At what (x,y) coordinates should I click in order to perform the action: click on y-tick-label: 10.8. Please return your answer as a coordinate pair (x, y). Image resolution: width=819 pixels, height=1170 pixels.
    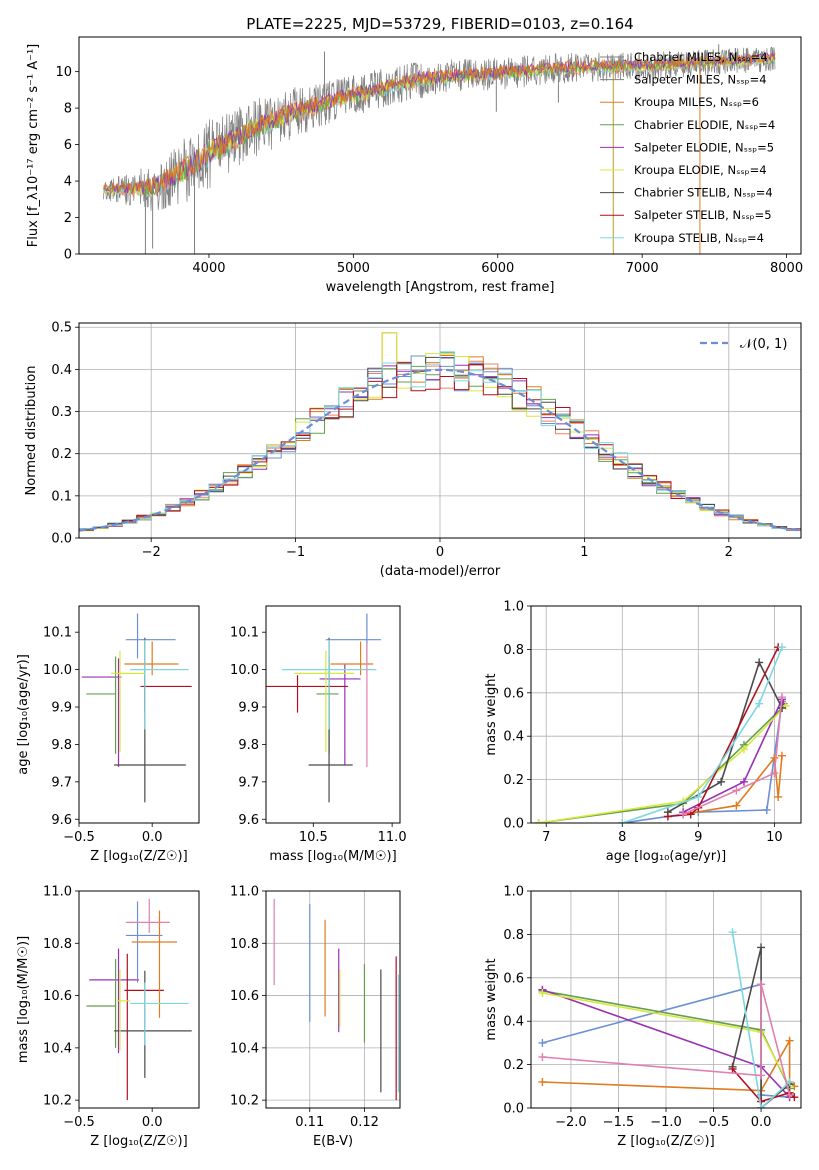
    Looking at the image, I should click on (57, 944).